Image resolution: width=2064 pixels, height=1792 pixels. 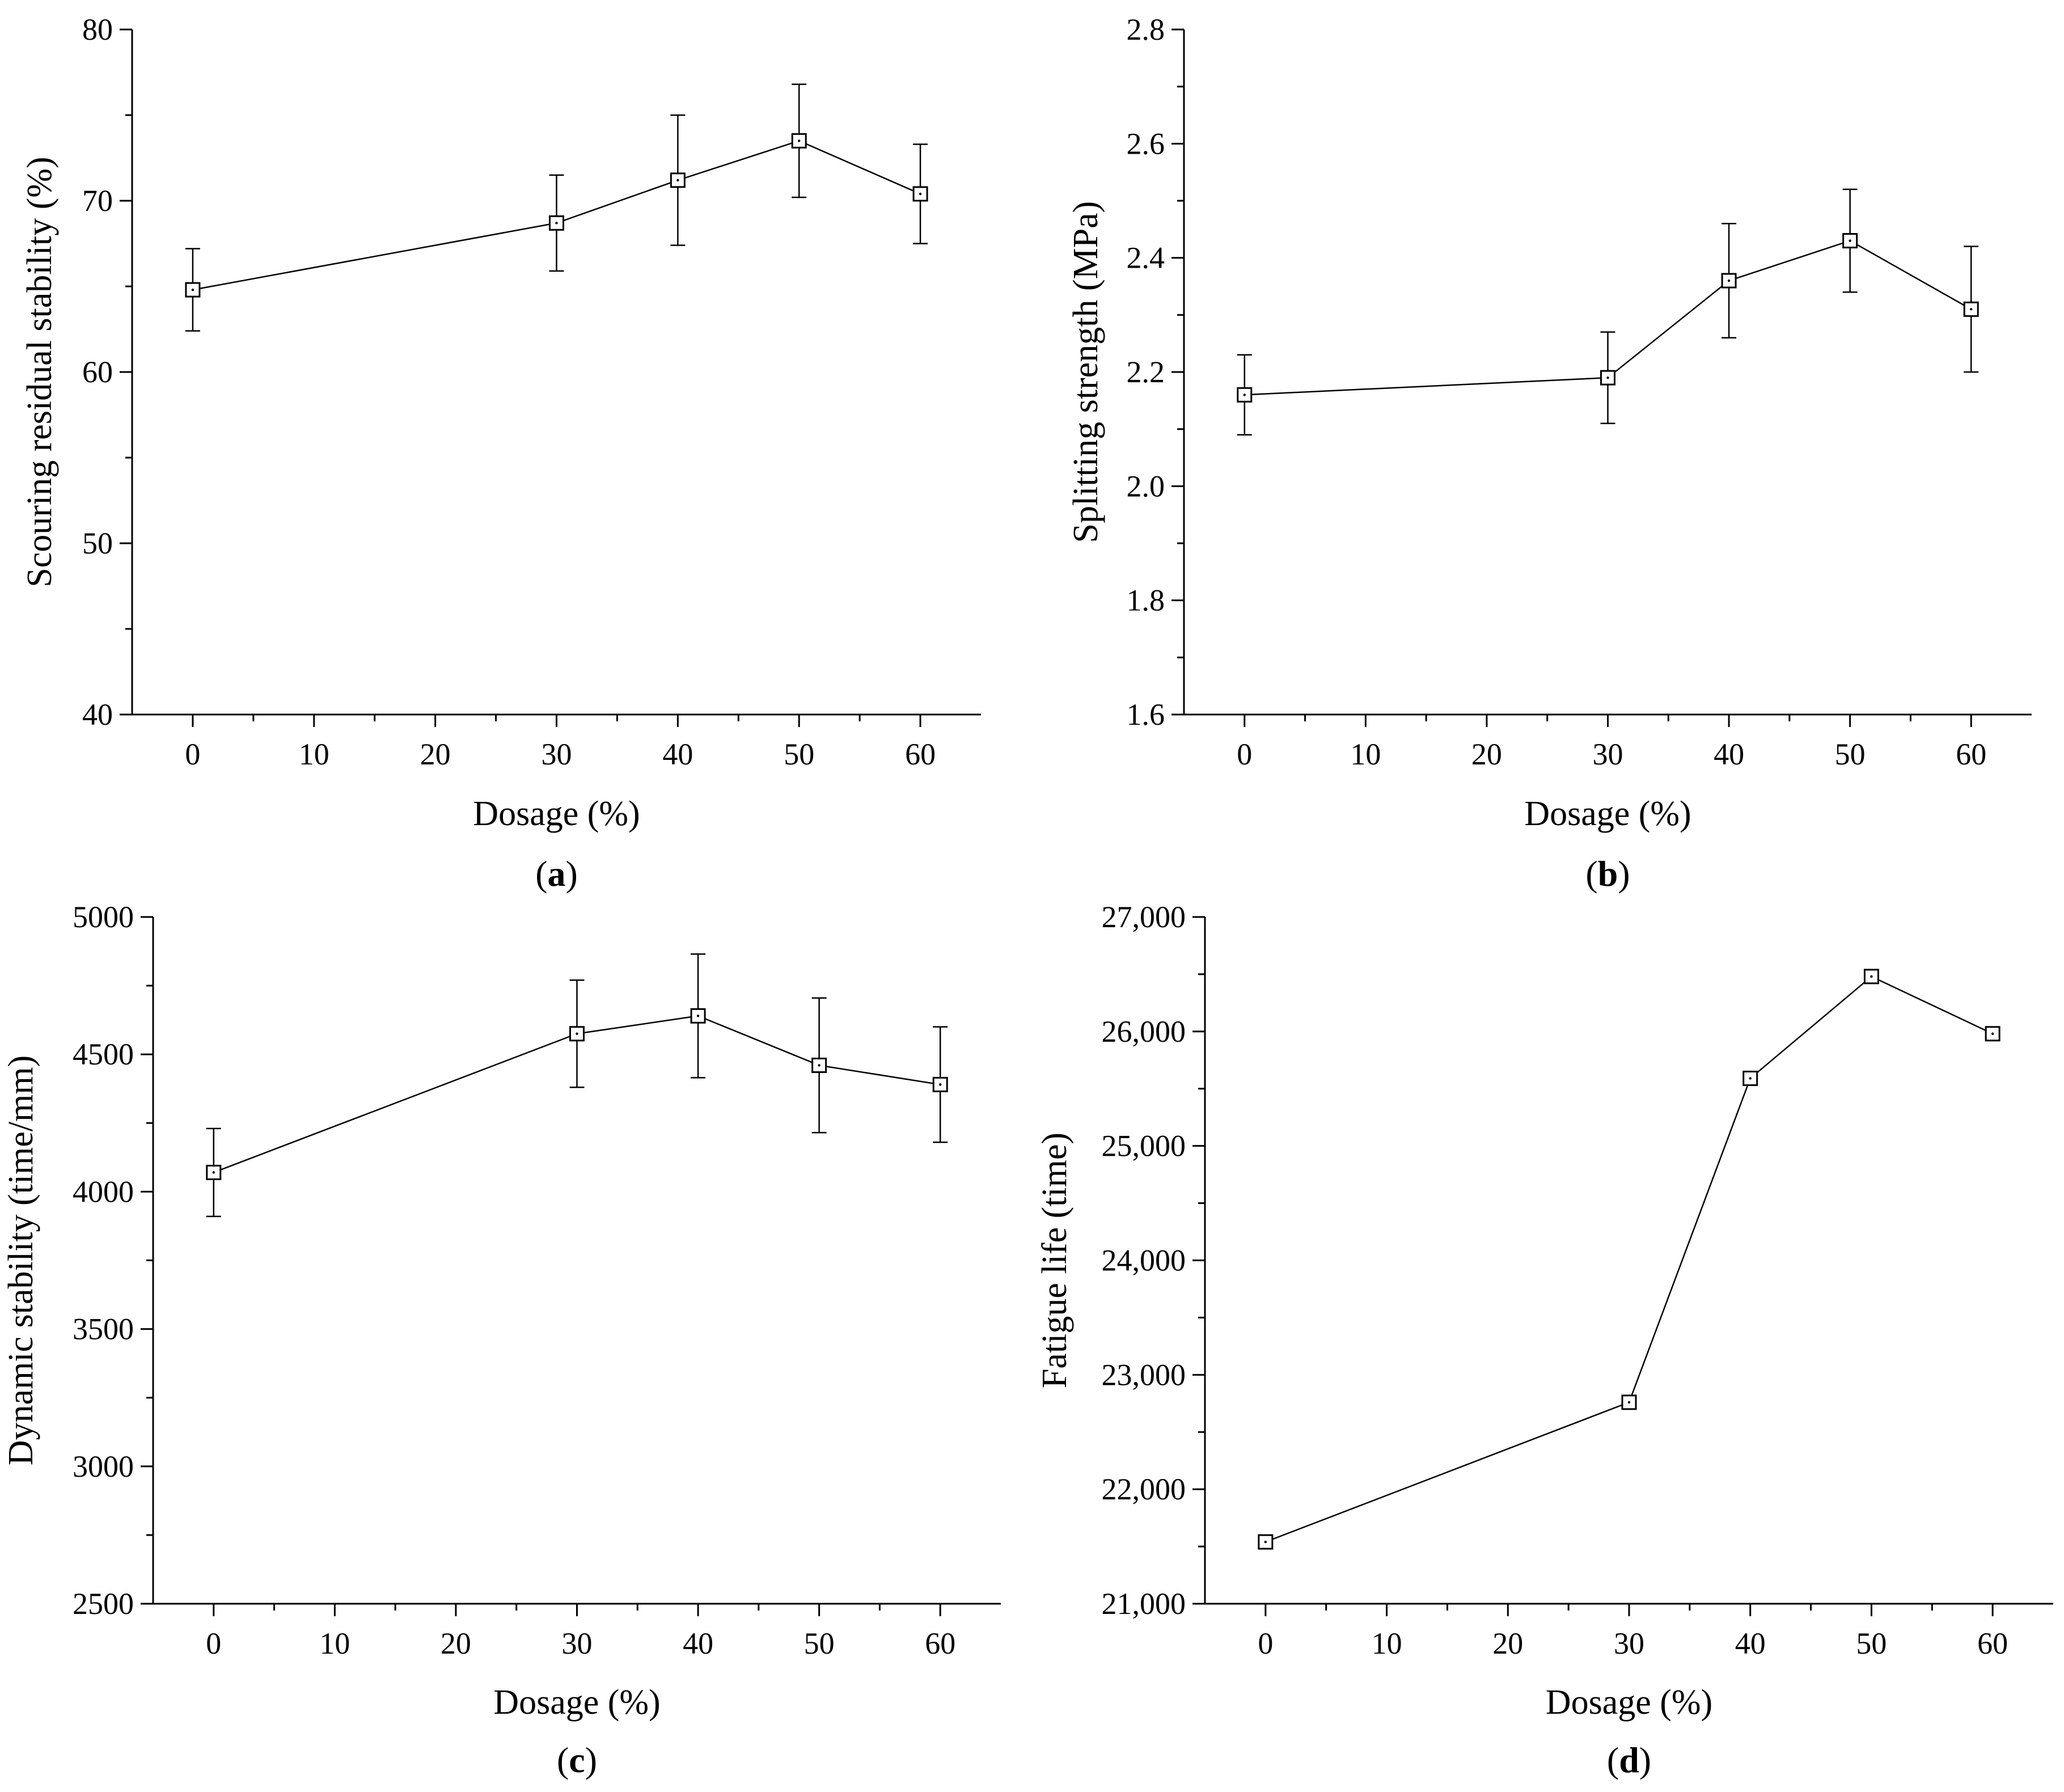 I want to click on panel-label-letter: d, so click(x=1629, y=1760).